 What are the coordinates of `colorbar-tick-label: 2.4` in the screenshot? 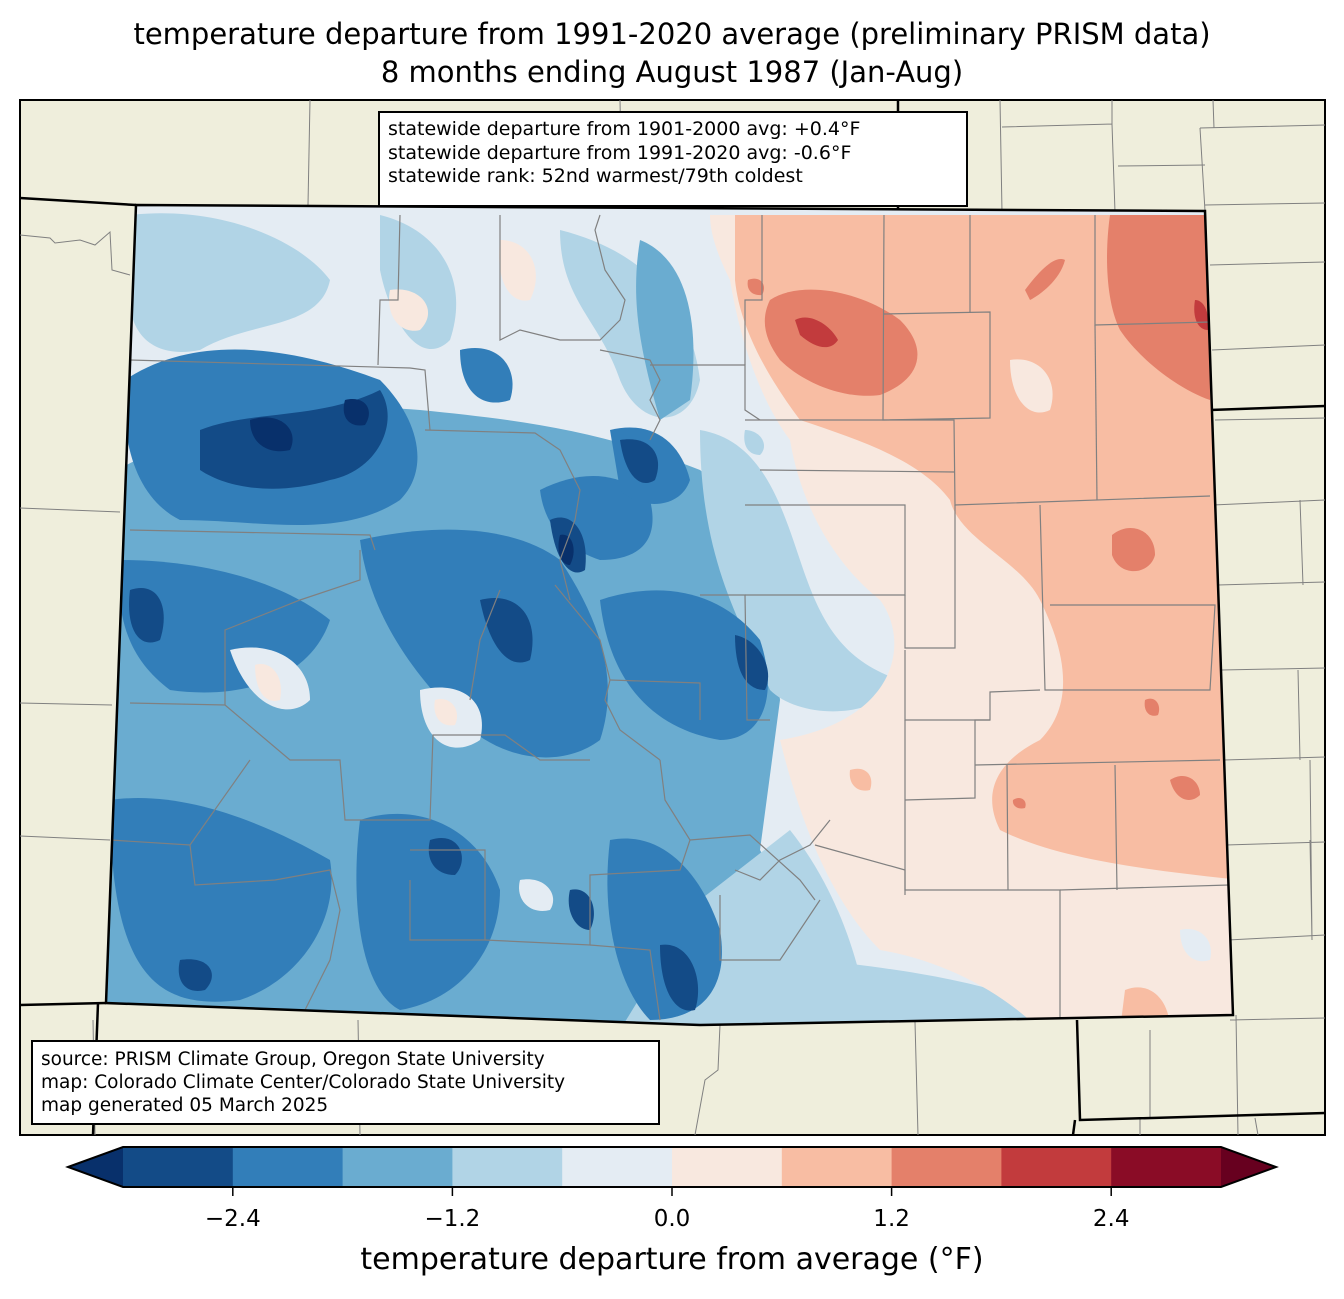 It's located at (1111, 1219).